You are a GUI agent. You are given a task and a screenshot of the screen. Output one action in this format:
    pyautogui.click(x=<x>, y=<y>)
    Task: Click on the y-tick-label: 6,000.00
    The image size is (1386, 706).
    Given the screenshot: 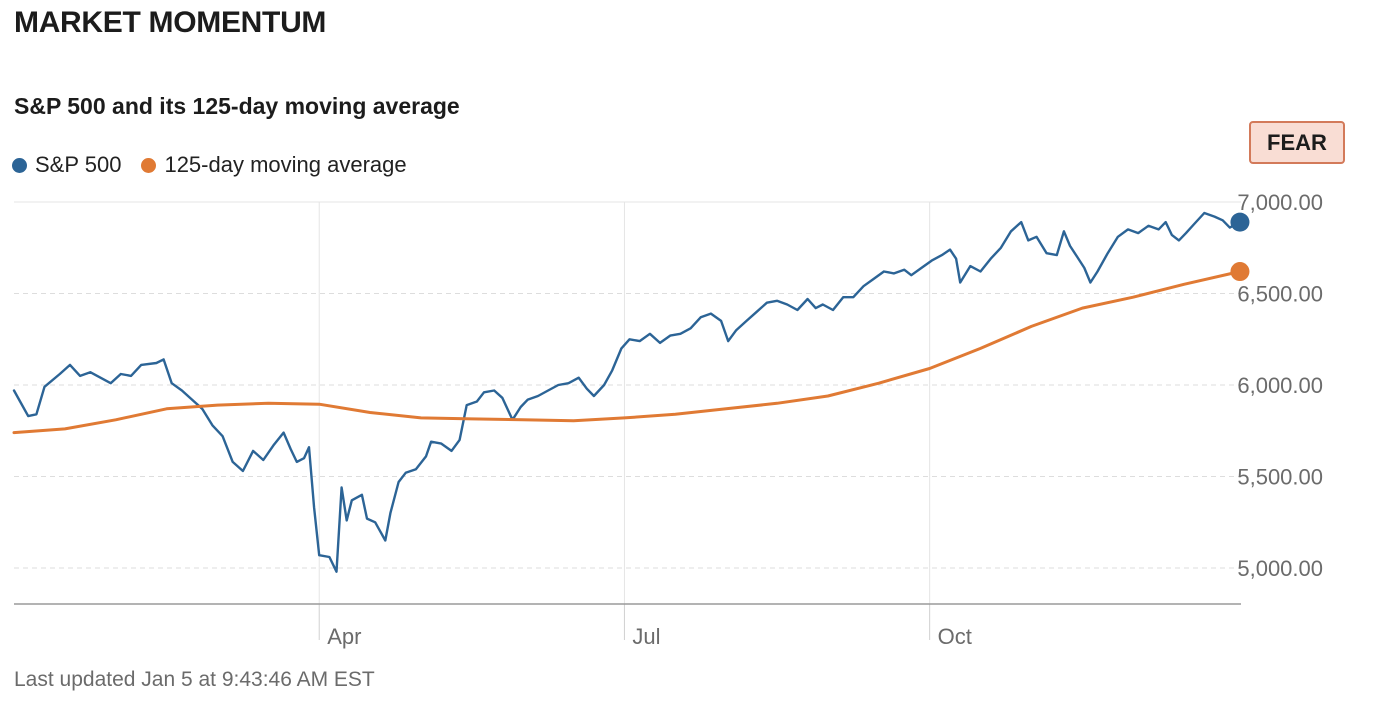 What is the action you would take?
    pyautogui.click(x=1280, y=385)
    